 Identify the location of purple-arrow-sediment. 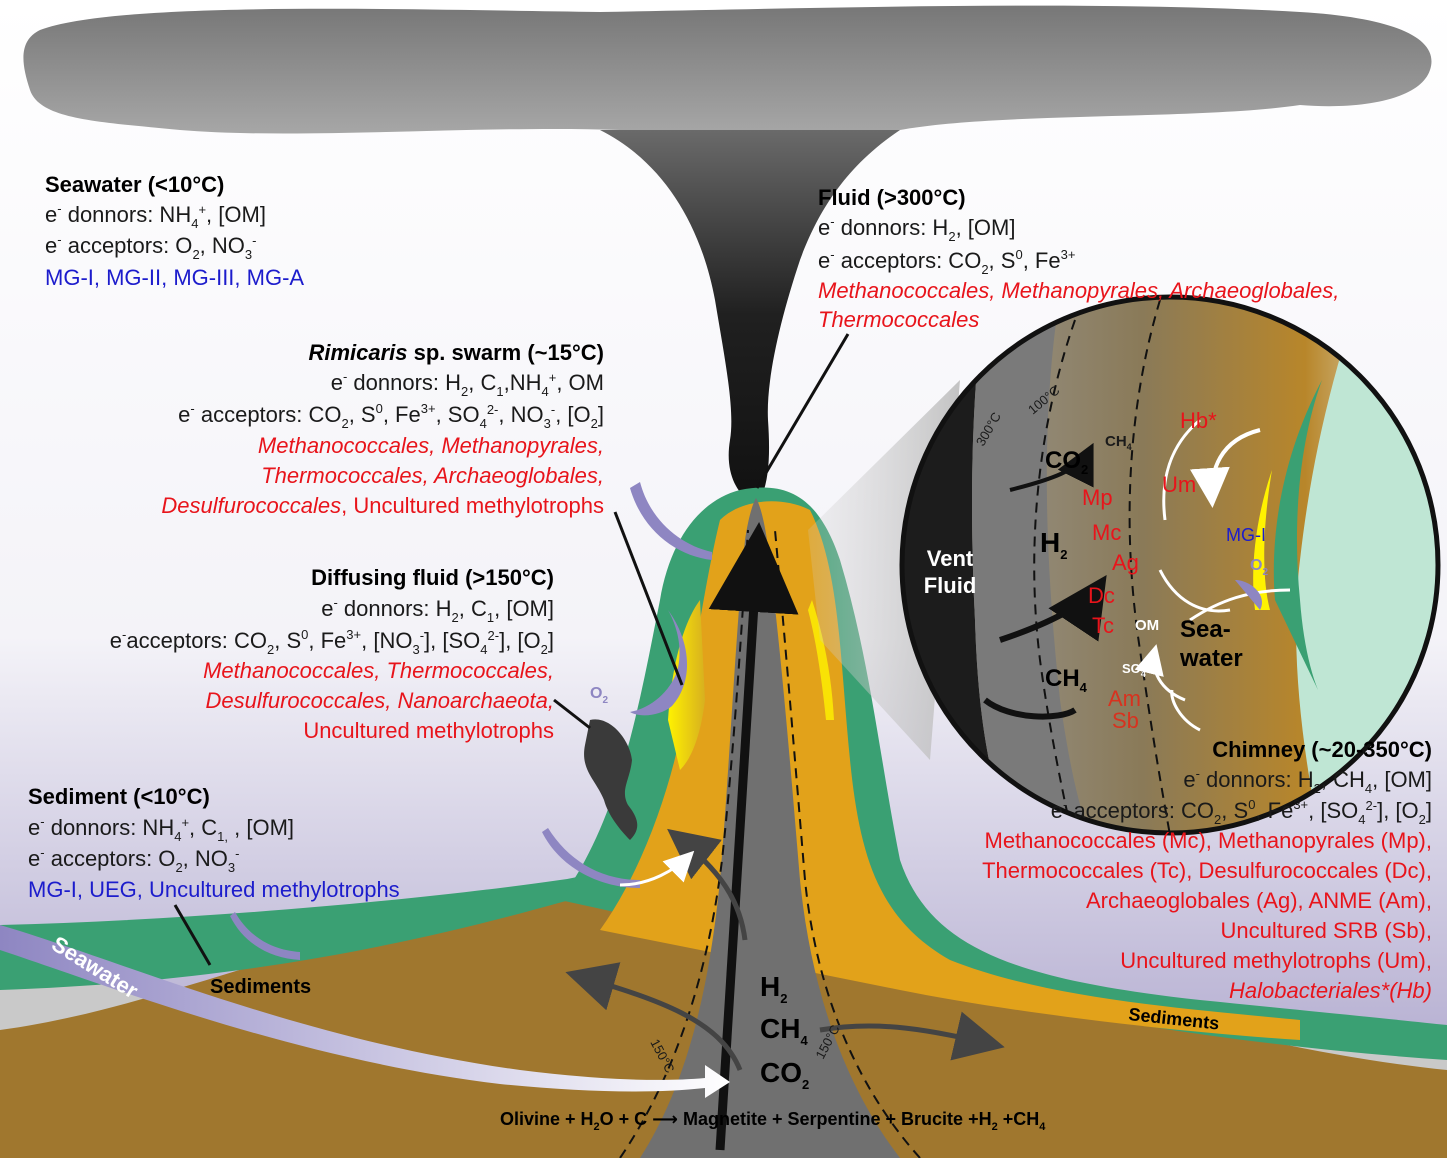
(265, 936).